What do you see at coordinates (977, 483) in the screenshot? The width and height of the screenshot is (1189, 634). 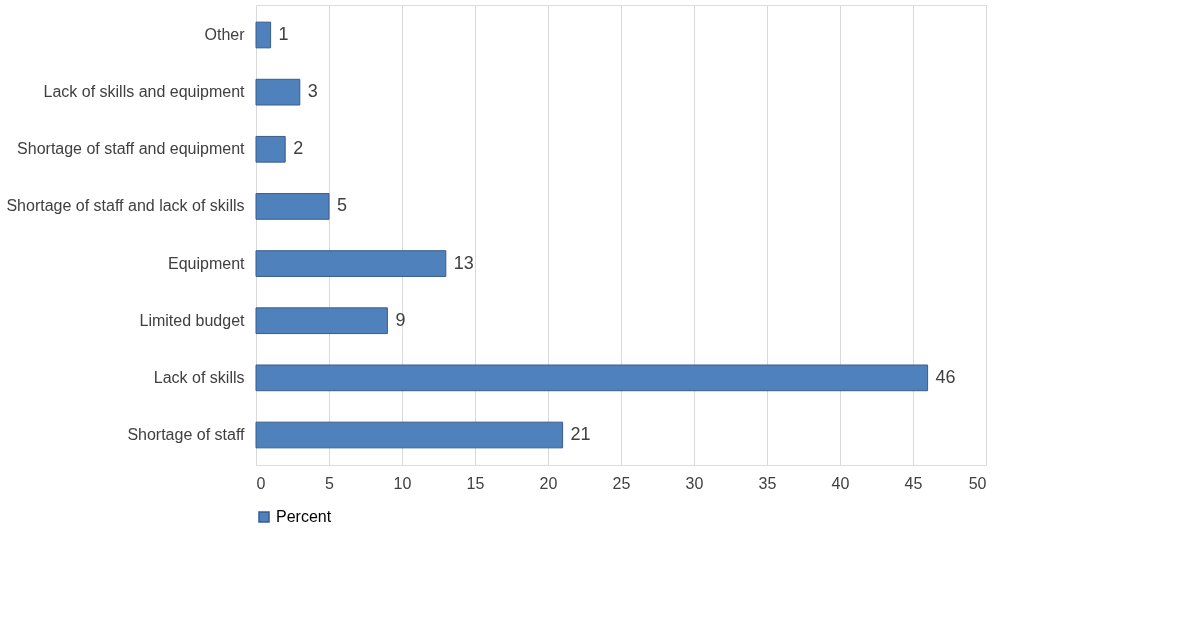 I see `x-tick-label: 50` at bounding box center [977, 483].